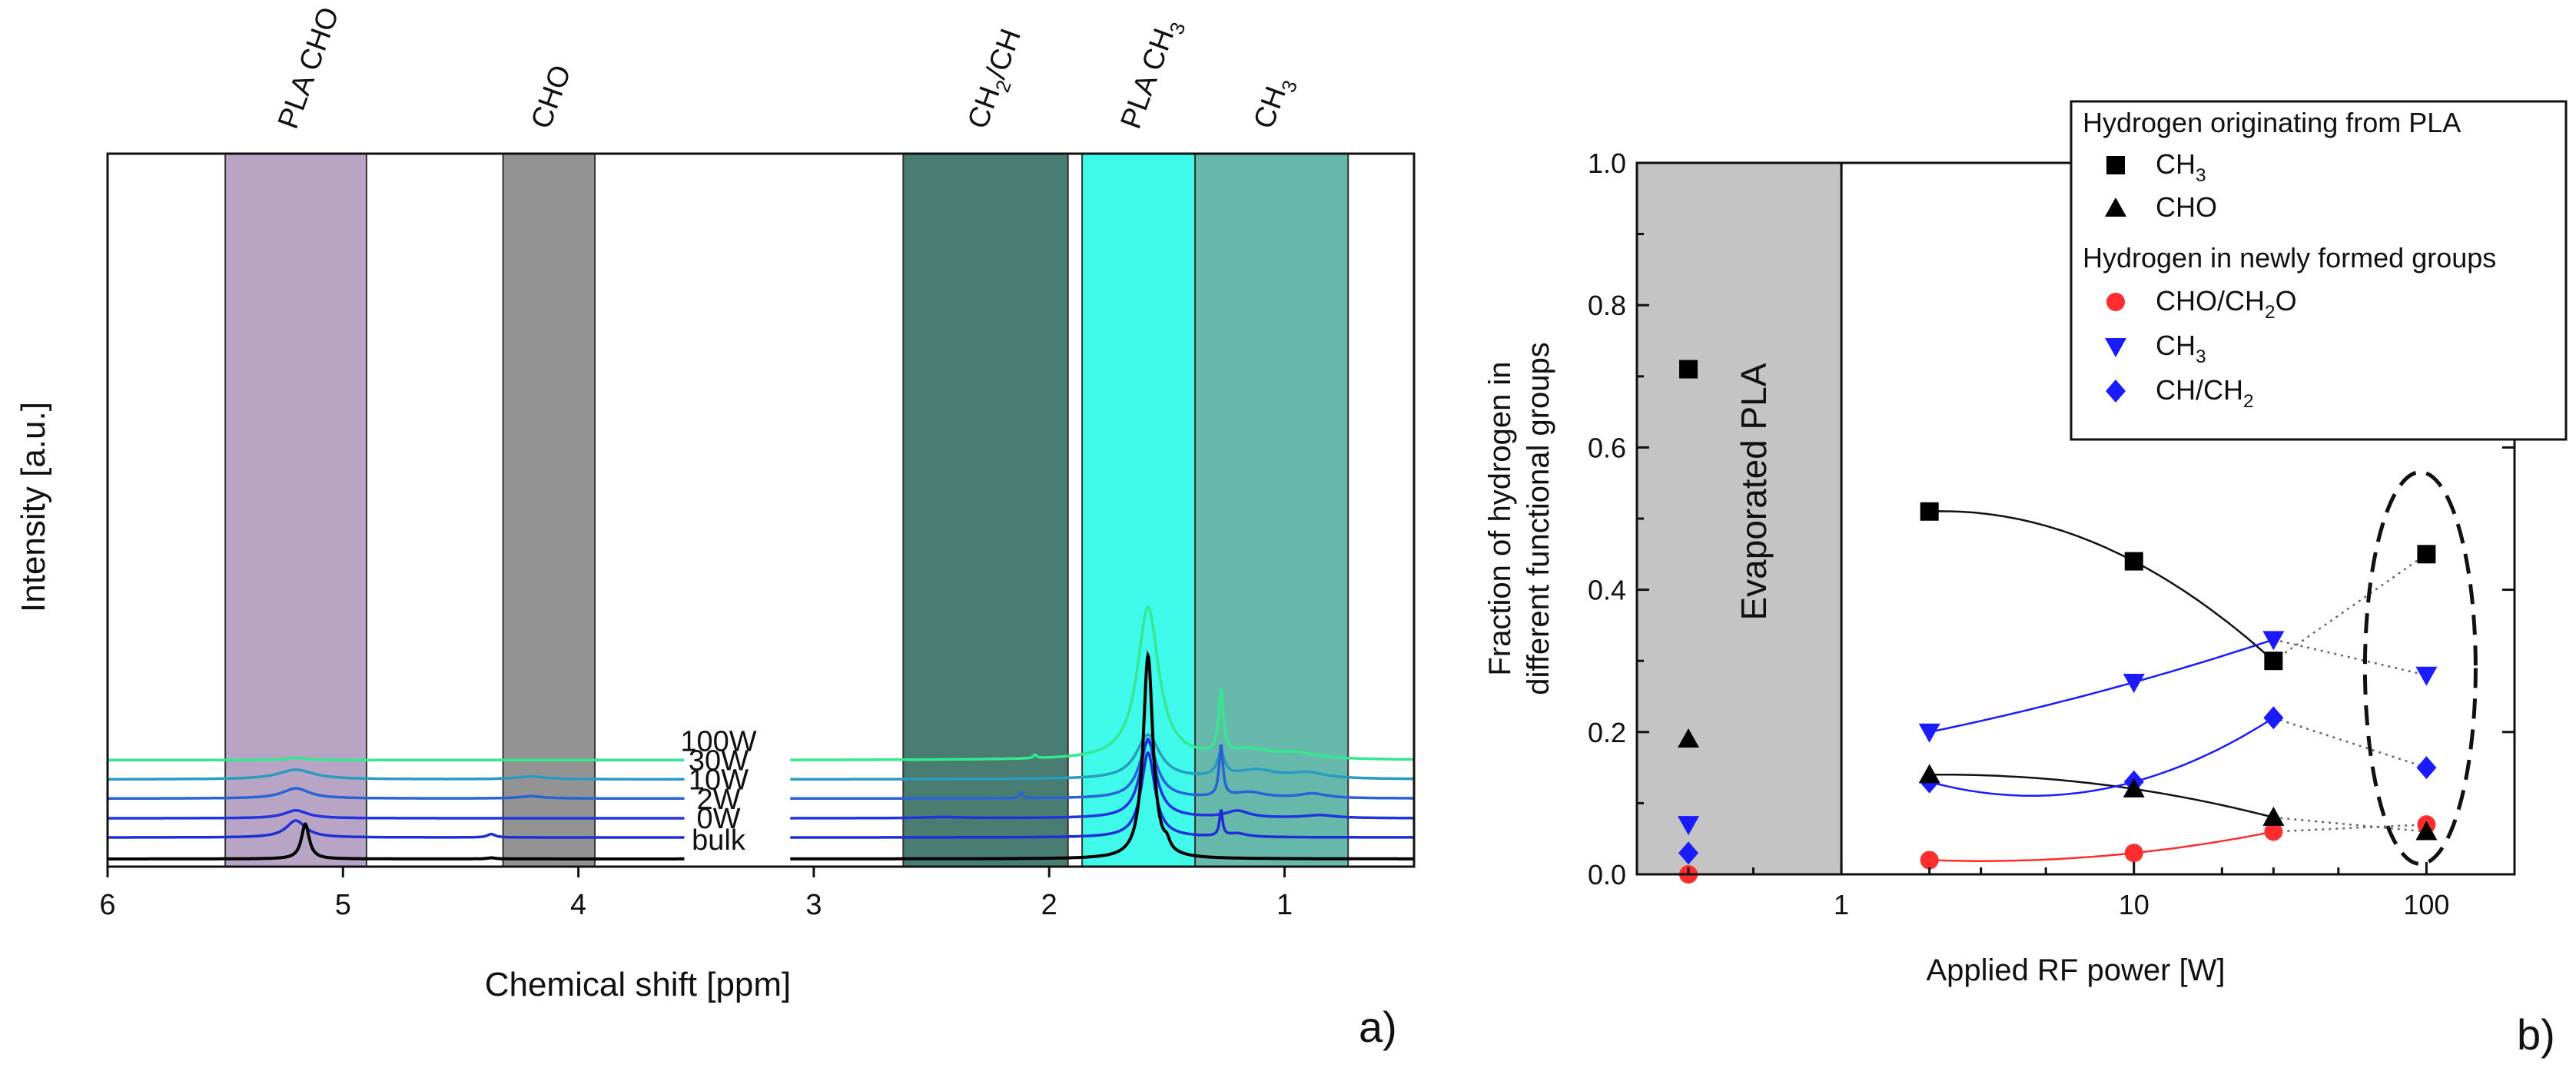 The height and width of the screenshot is (1081, 2576). Describe the element at coordinates (1607, 163) in the screenshot. I see `y-tick-label-b: 1.0` at that location.